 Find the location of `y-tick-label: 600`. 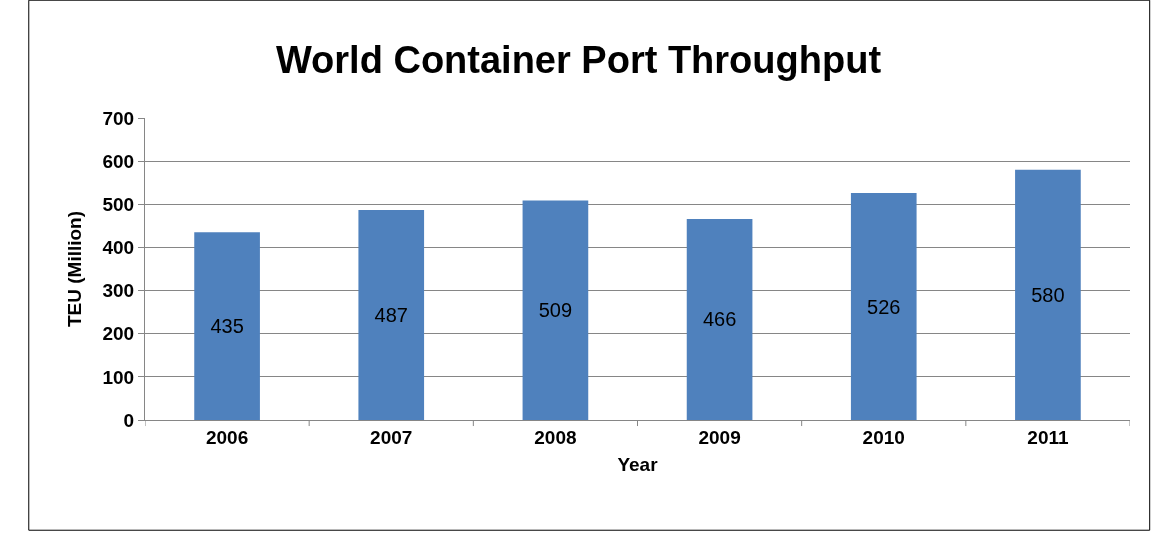

y-tick-label: 600 is located at coordinates (118, 161).